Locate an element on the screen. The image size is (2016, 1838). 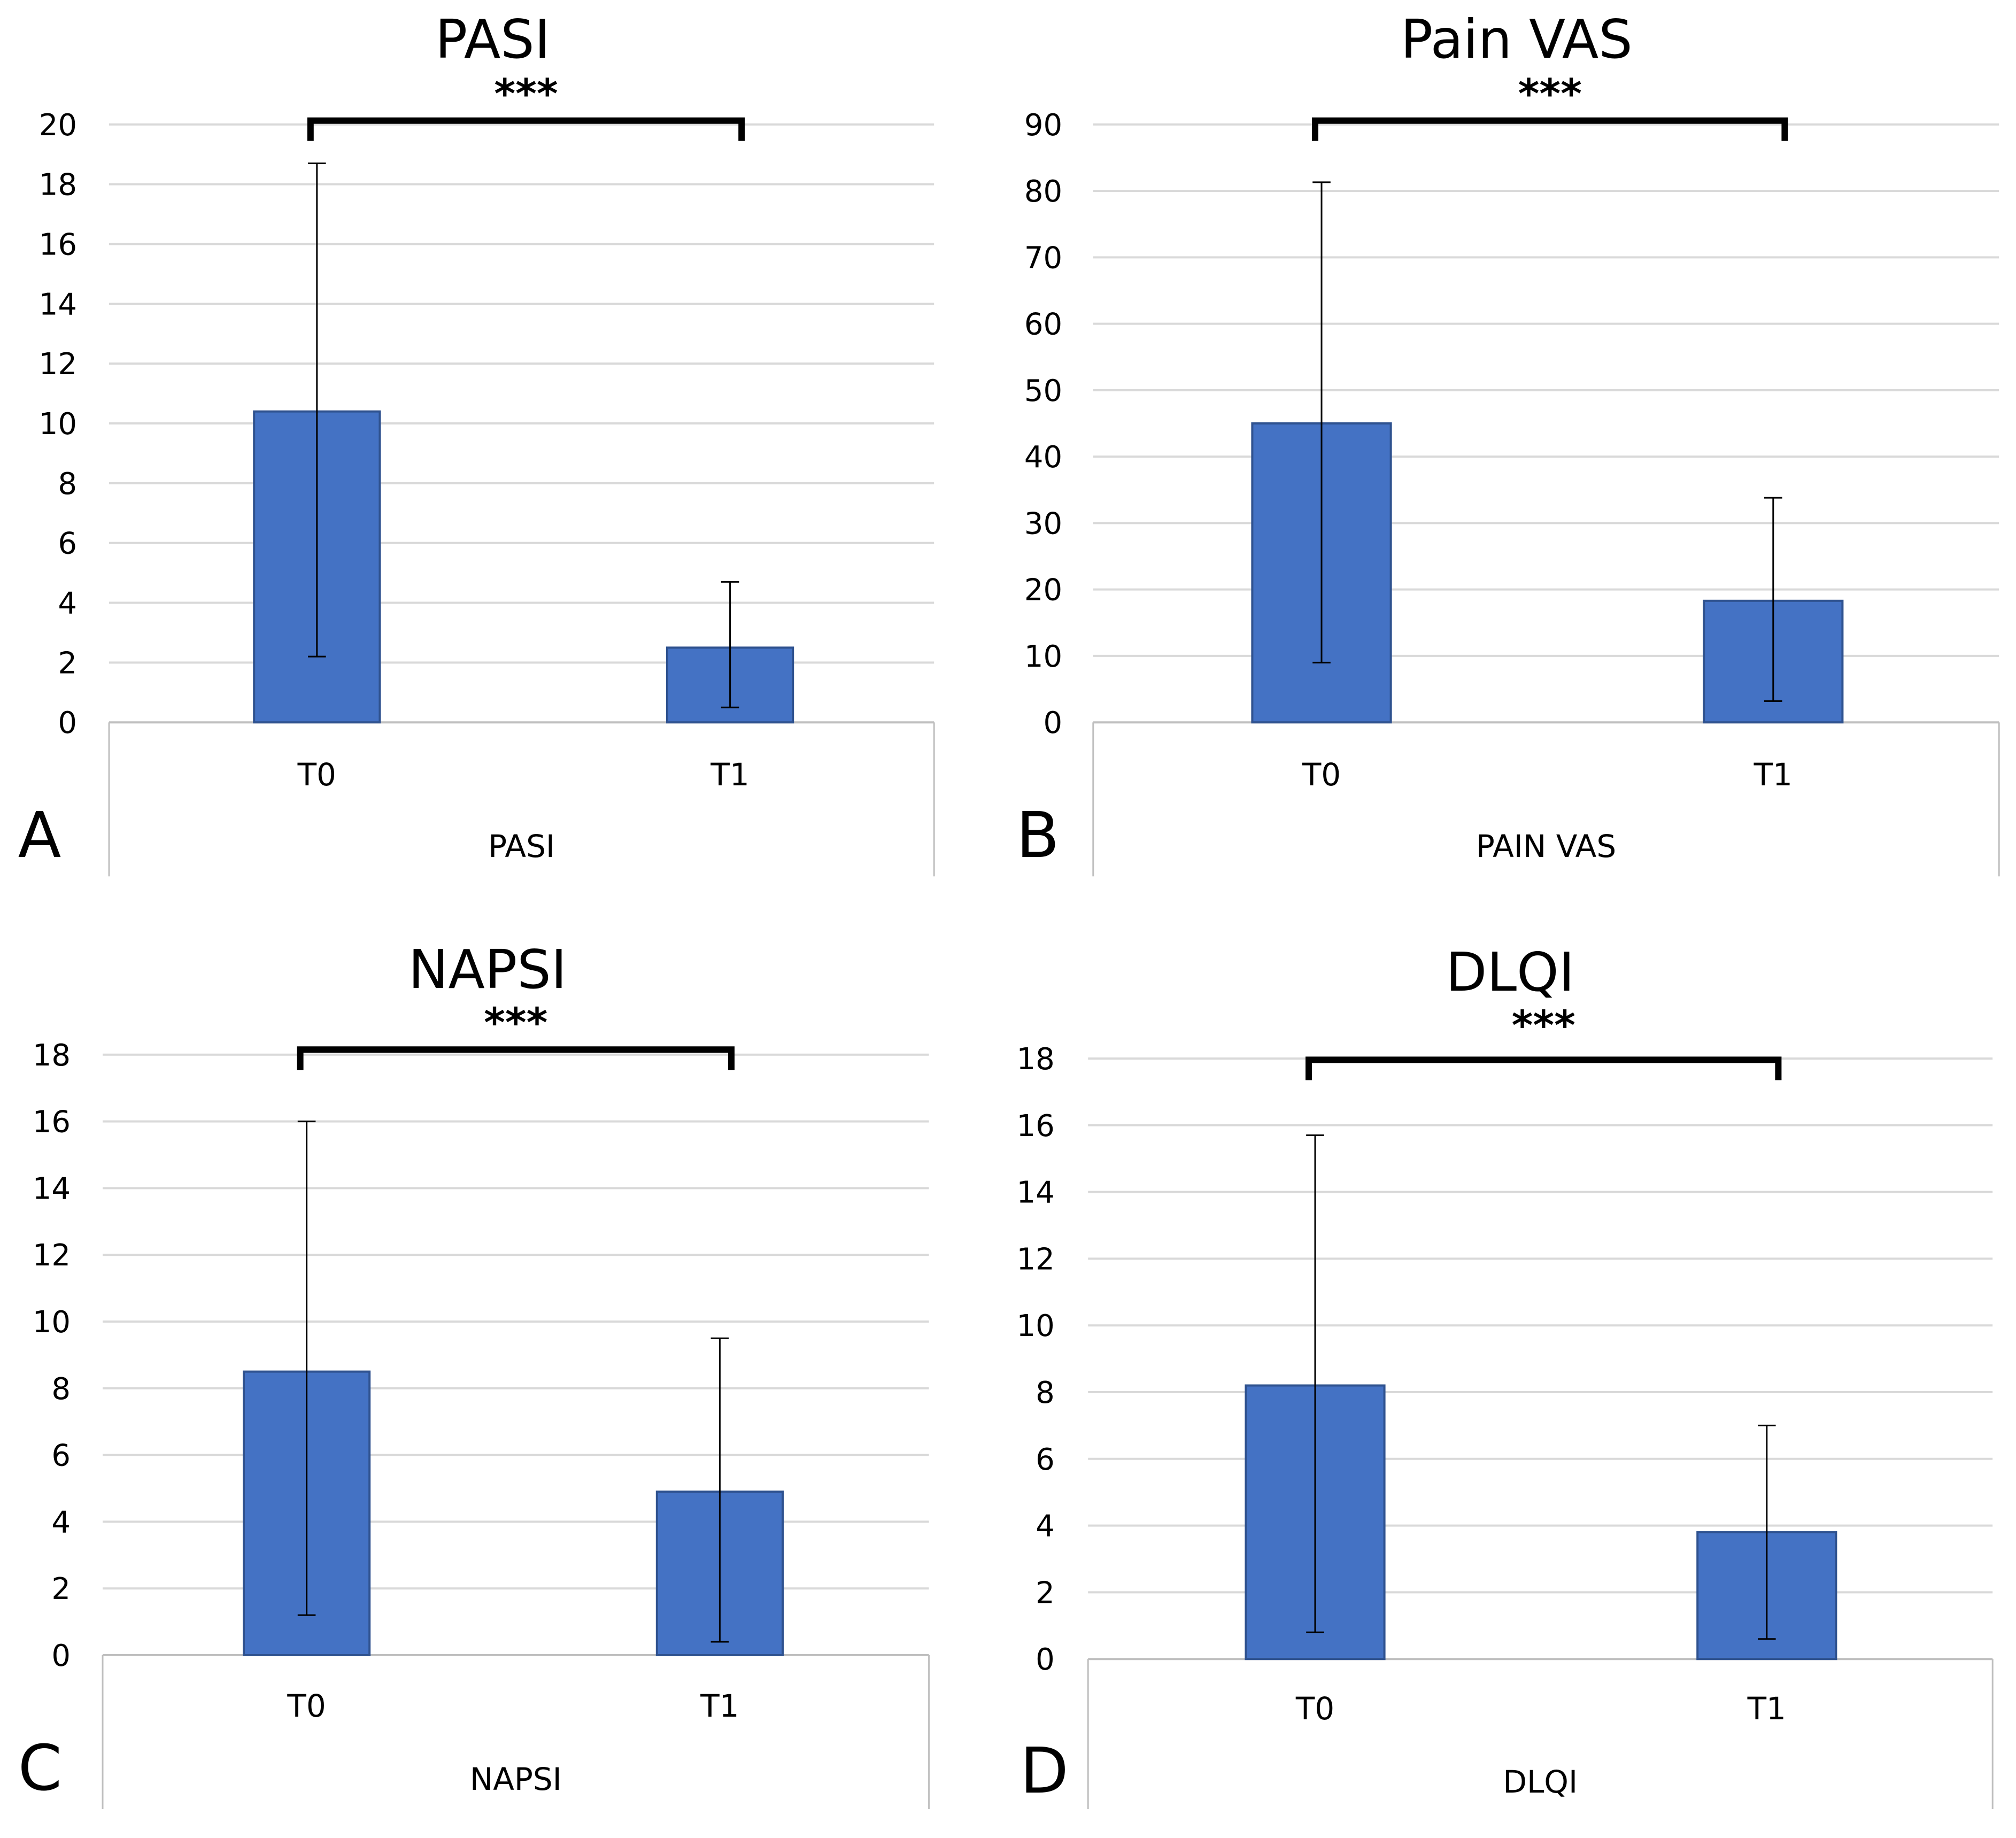
panel-label: A is located at coordinates (39, 835).